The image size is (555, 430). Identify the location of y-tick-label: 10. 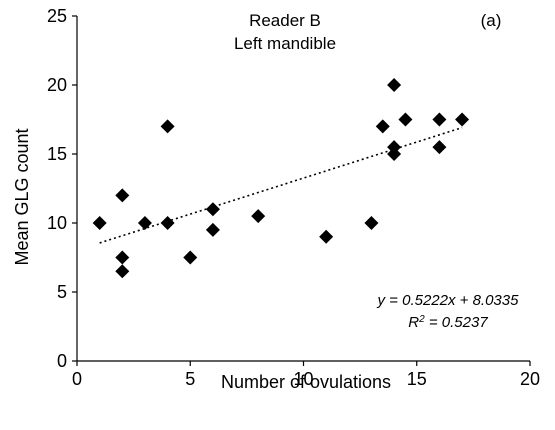
(57, 223).